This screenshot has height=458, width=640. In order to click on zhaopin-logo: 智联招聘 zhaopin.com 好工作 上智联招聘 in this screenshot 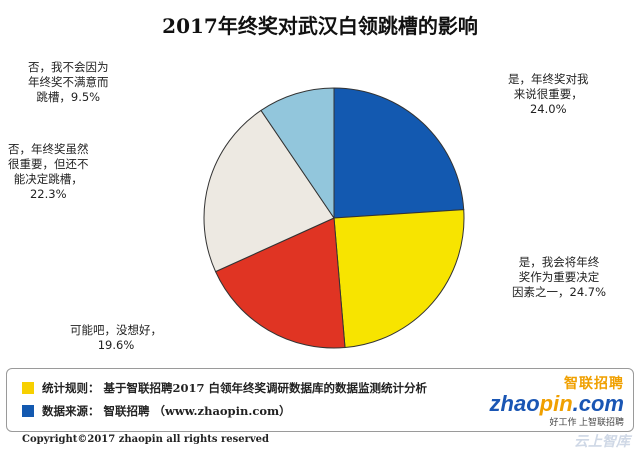, I will do `click(557, 400)`.